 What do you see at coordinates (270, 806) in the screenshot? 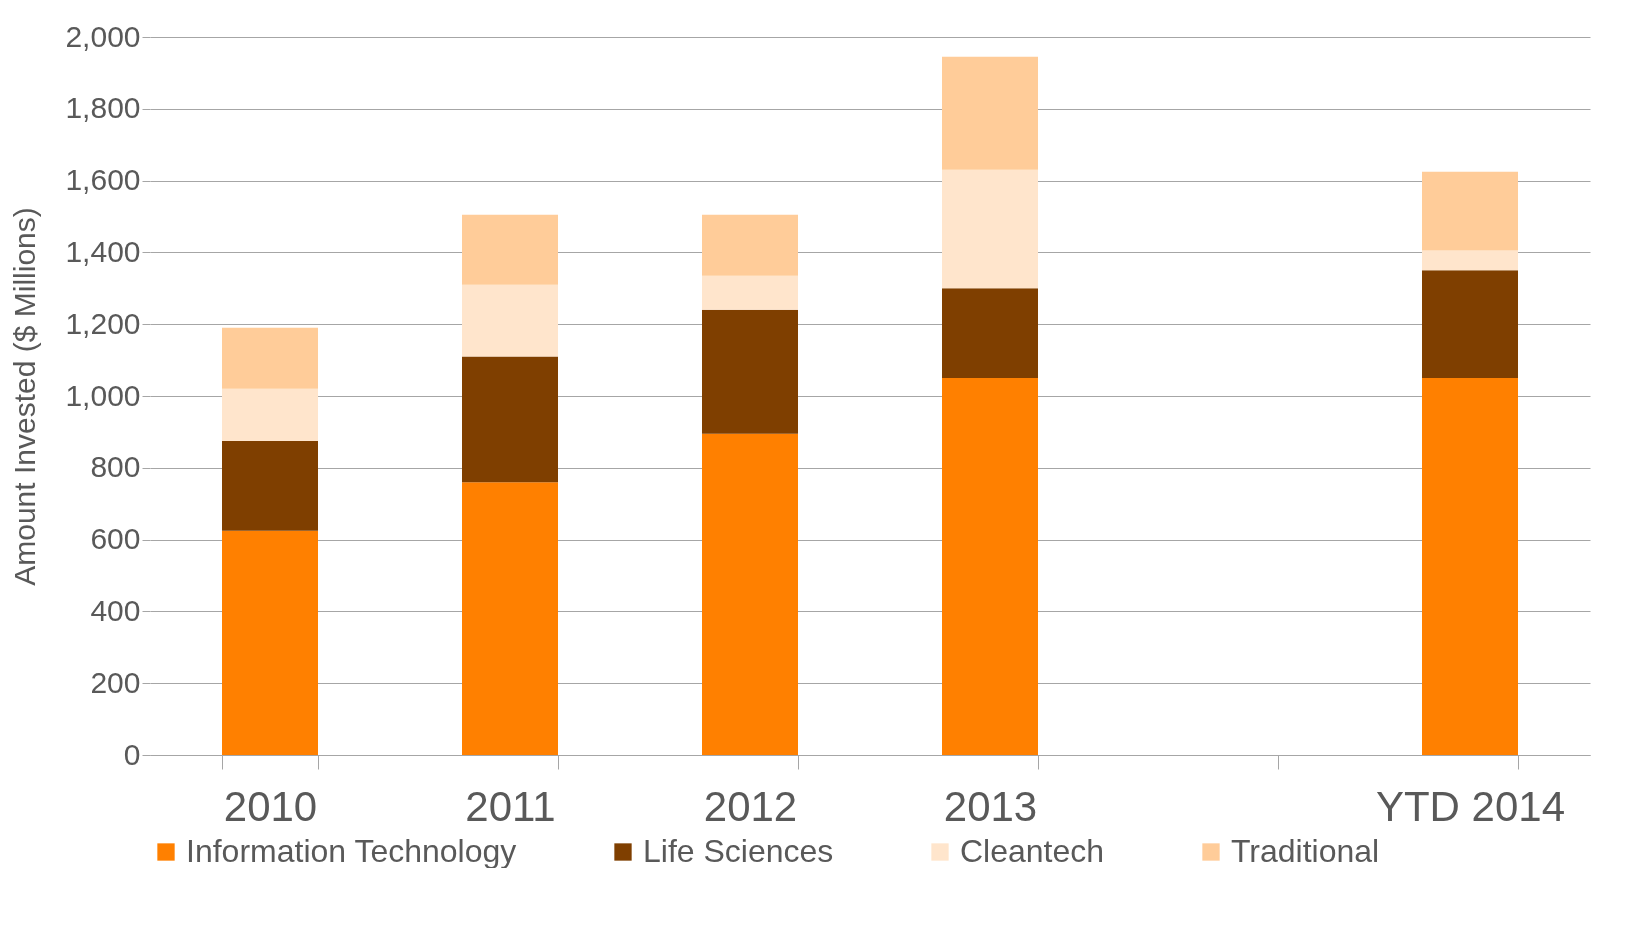
I see `x-tick-label: 2010` at bounding box center [270, 806].